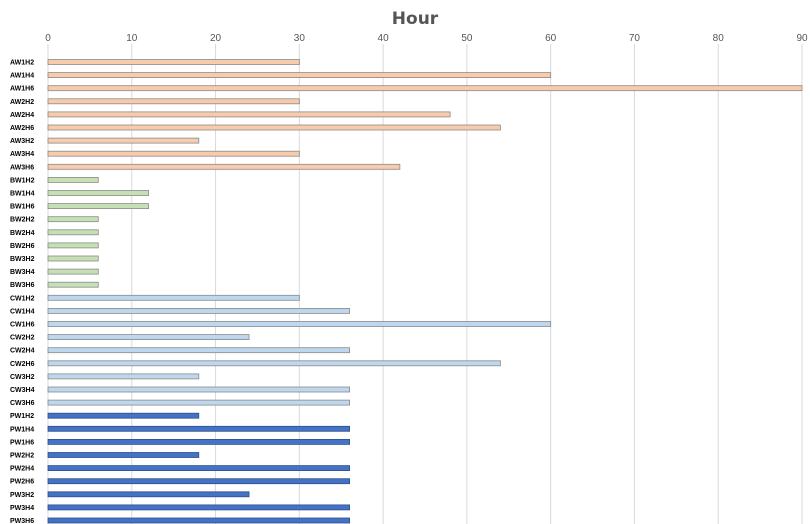 The width and height of the screenshot is (810, 524). What do you see at coordinates (22, 141) in the screenshot?
I see `y-tick-label: AW3H2` at bounding box center [22, 141].